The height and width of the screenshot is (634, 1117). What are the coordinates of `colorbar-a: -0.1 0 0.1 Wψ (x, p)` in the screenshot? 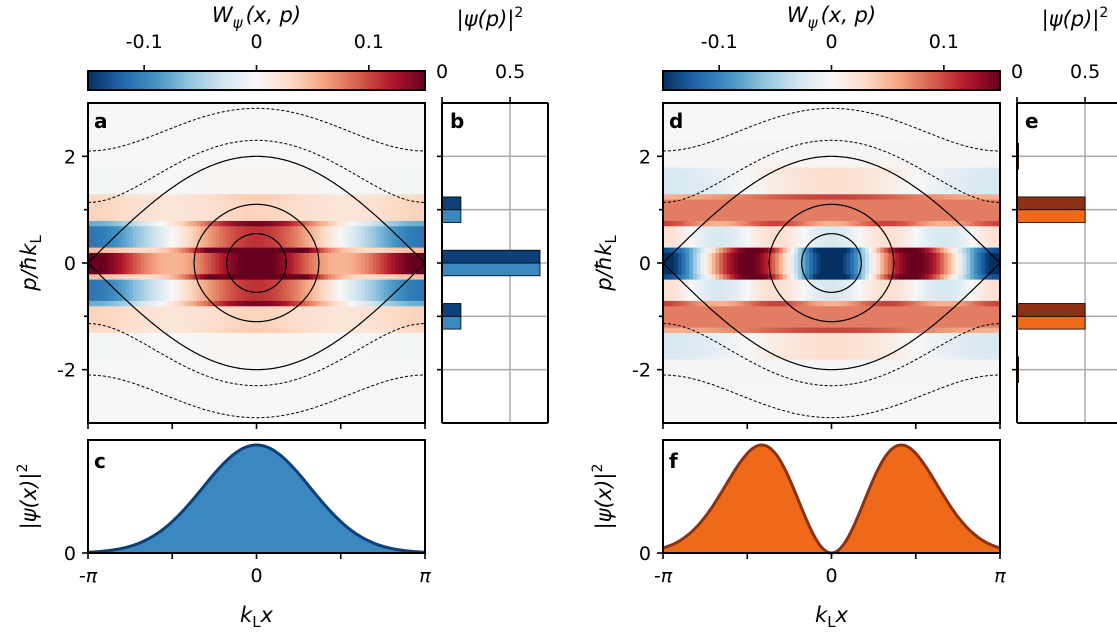 It's located at (256, 47).